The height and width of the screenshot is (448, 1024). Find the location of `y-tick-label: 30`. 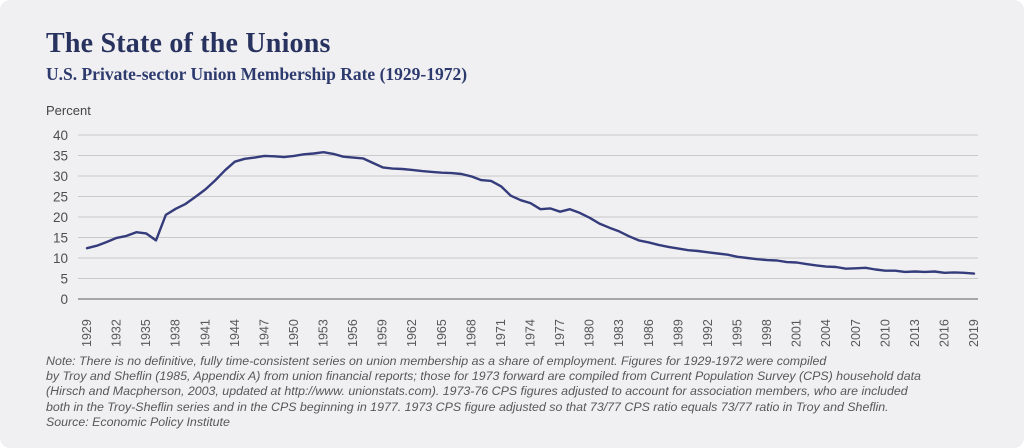

y-tick-label: 30 is located at coordinates (60, 176).